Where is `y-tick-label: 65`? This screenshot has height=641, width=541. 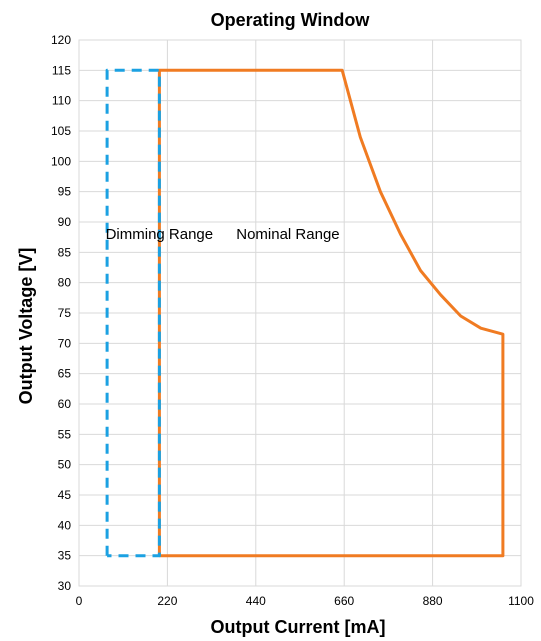
y-tick-label: 65 is located at coordinates (65, 374).